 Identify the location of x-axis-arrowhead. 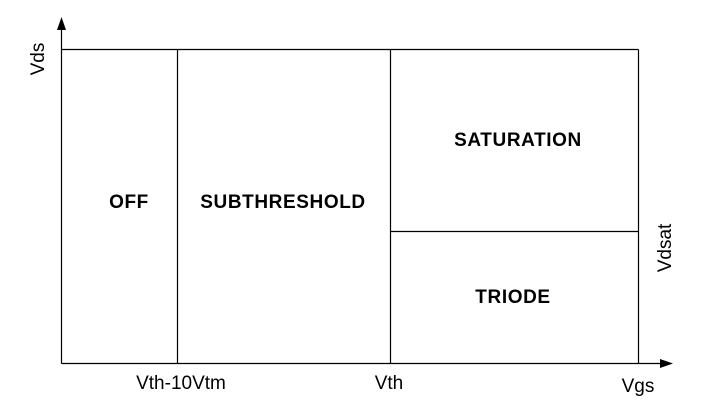
(666, 363).